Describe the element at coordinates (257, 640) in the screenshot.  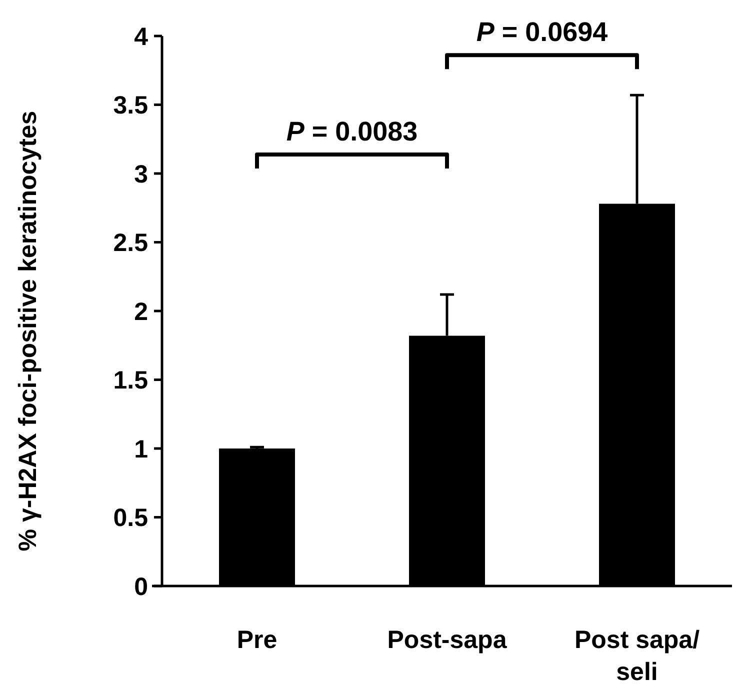
I see `x-tick-label: Pre` at that location.